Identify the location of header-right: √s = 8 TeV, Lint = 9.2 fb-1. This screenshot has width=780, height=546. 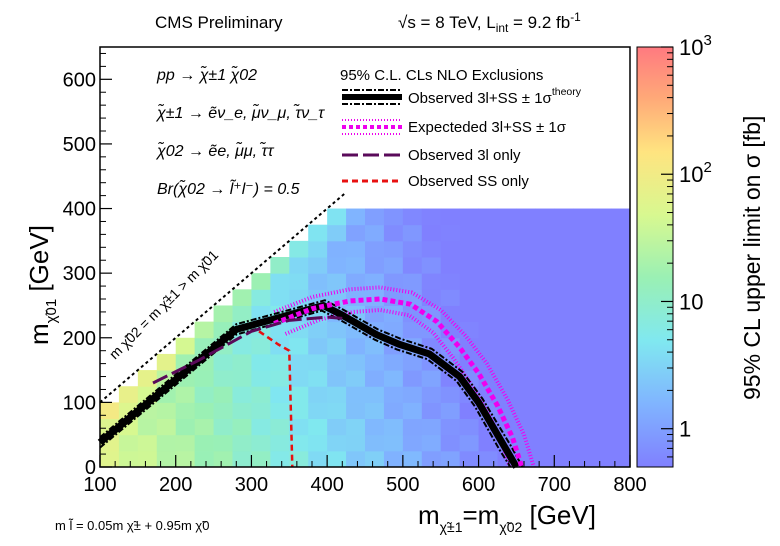
(489, 22).